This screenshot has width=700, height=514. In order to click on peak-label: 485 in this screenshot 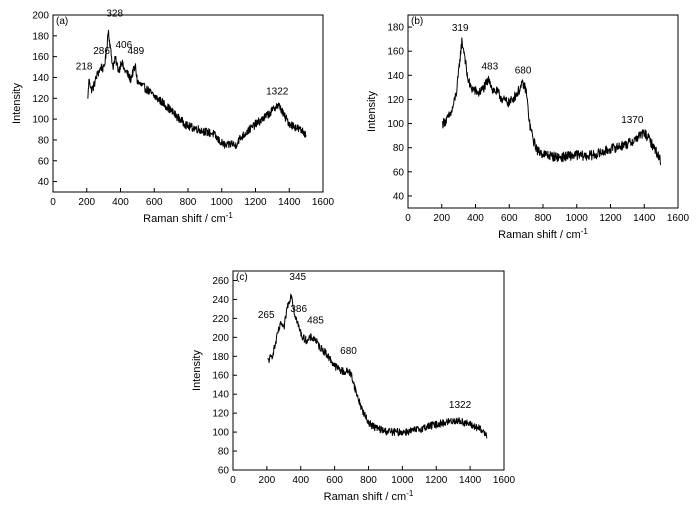, I will do `click(315, 320)`.